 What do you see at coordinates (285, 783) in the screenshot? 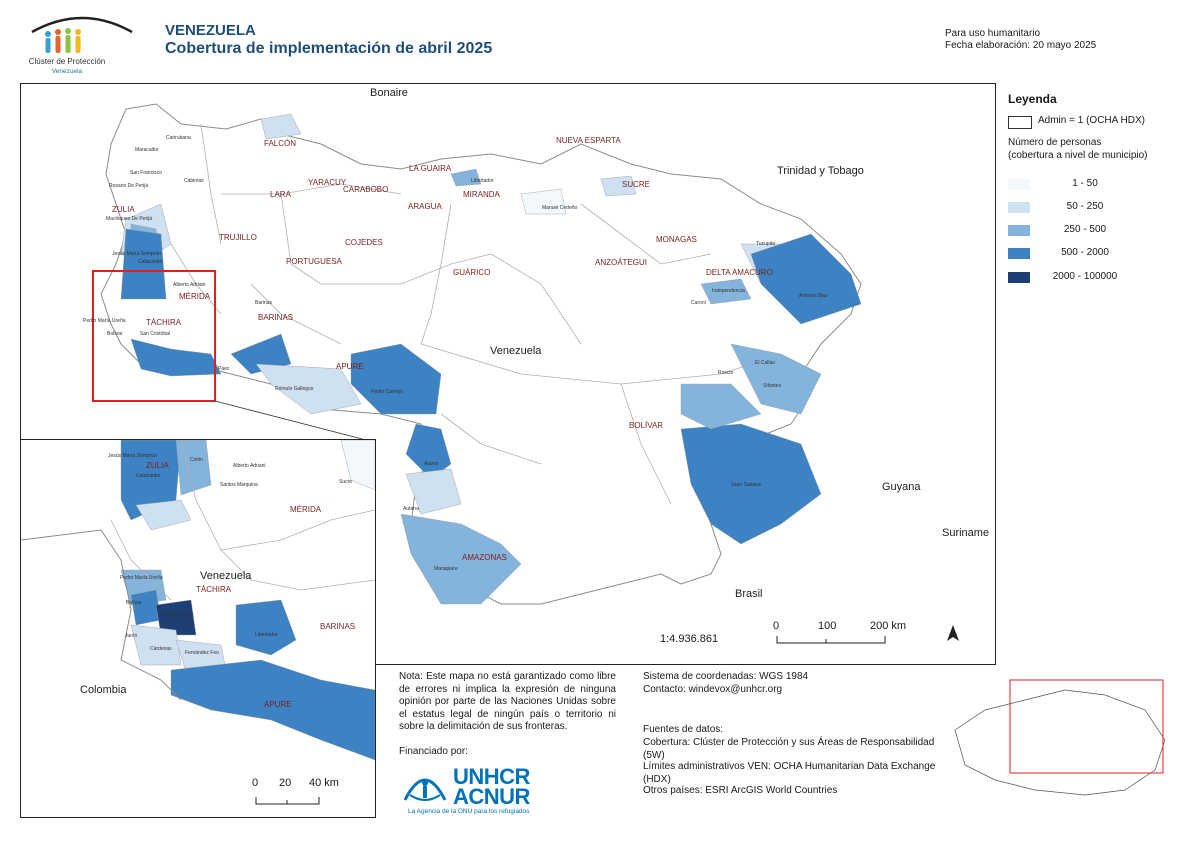
I see `inset-scale-label-20: 20` at bounding box center [285, 783].